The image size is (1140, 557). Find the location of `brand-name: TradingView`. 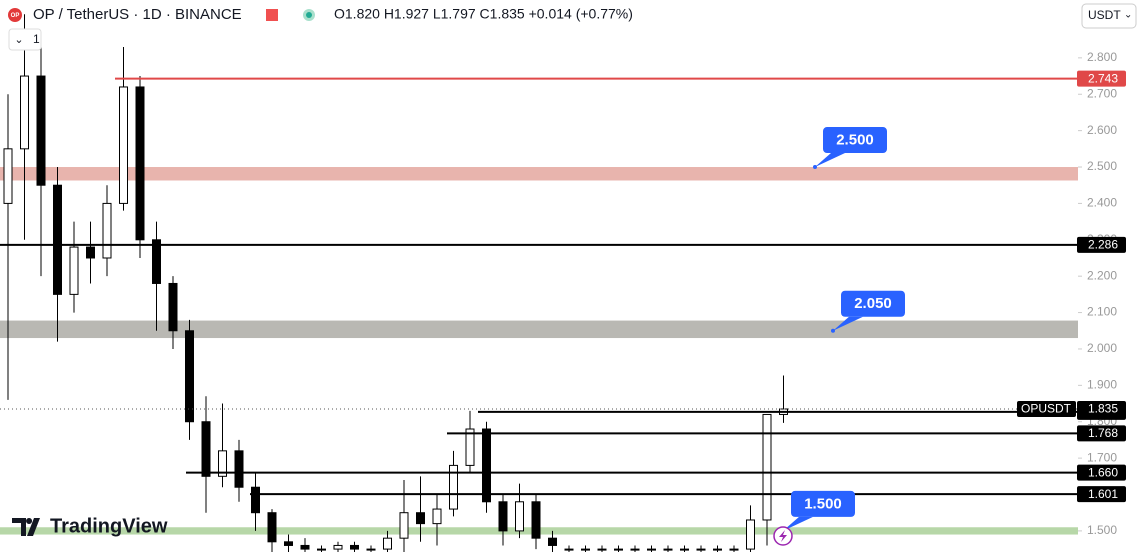

brand-name: TradingView is located at coordinates (109, 526).